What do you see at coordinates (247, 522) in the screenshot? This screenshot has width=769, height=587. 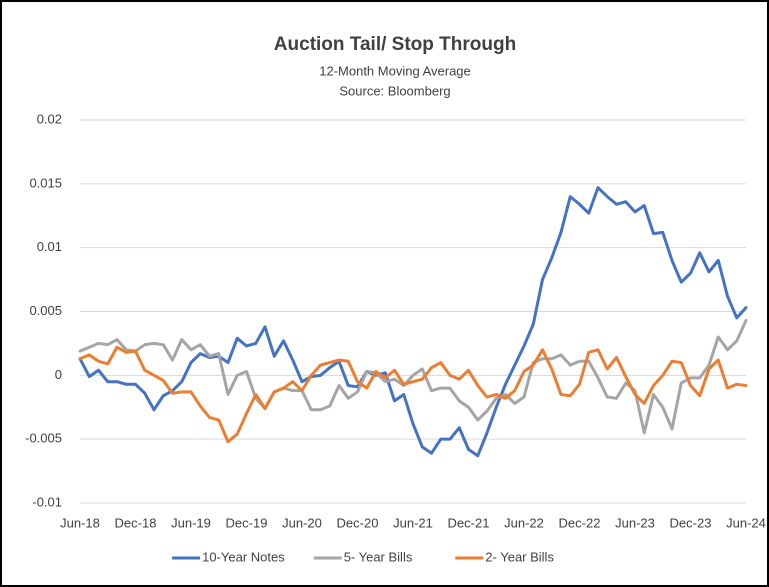 I see `x-tick-label: Dec-19` at bounding box center [247, 522].